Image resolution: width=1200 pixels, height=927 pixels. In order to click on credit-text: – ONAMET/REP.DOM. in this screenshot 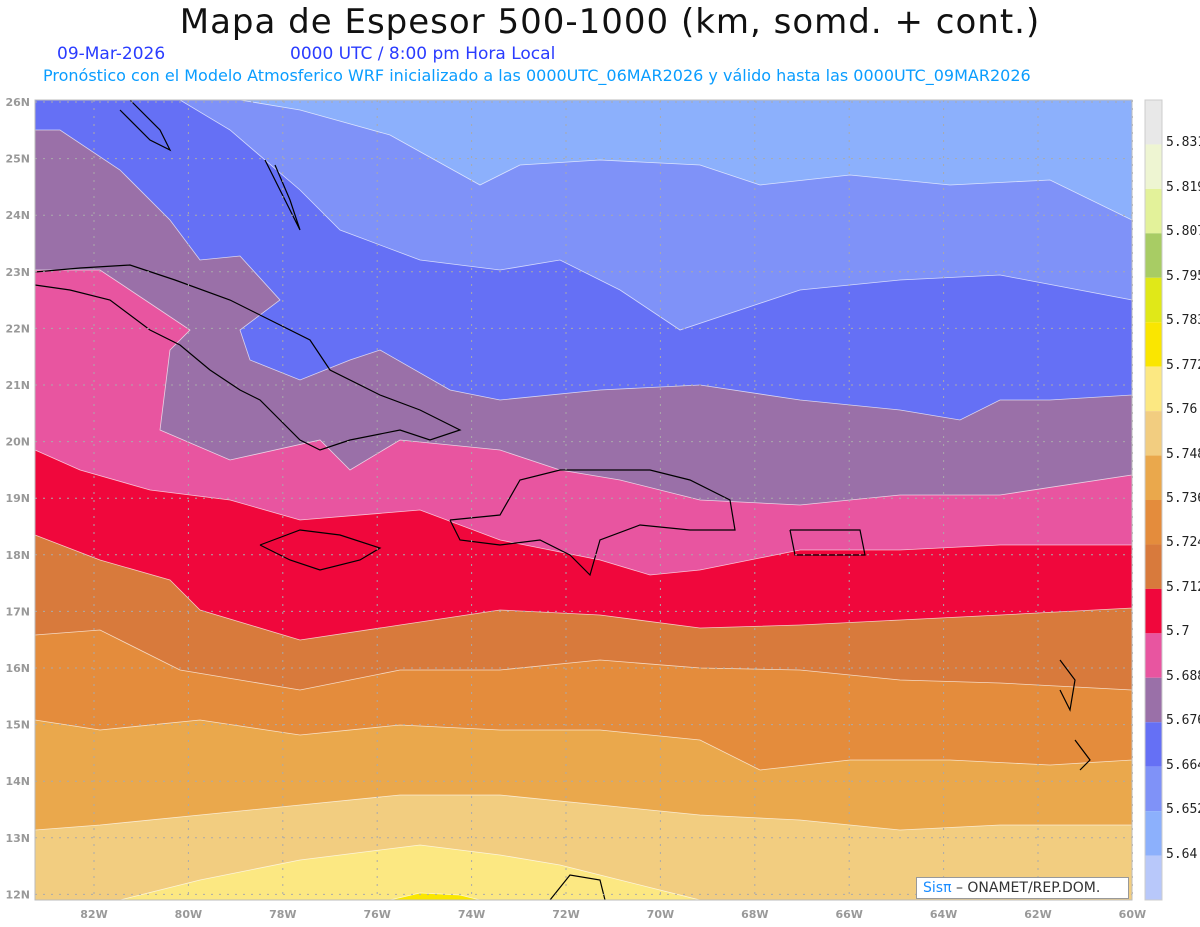, I will do `click(1026, 888)`.